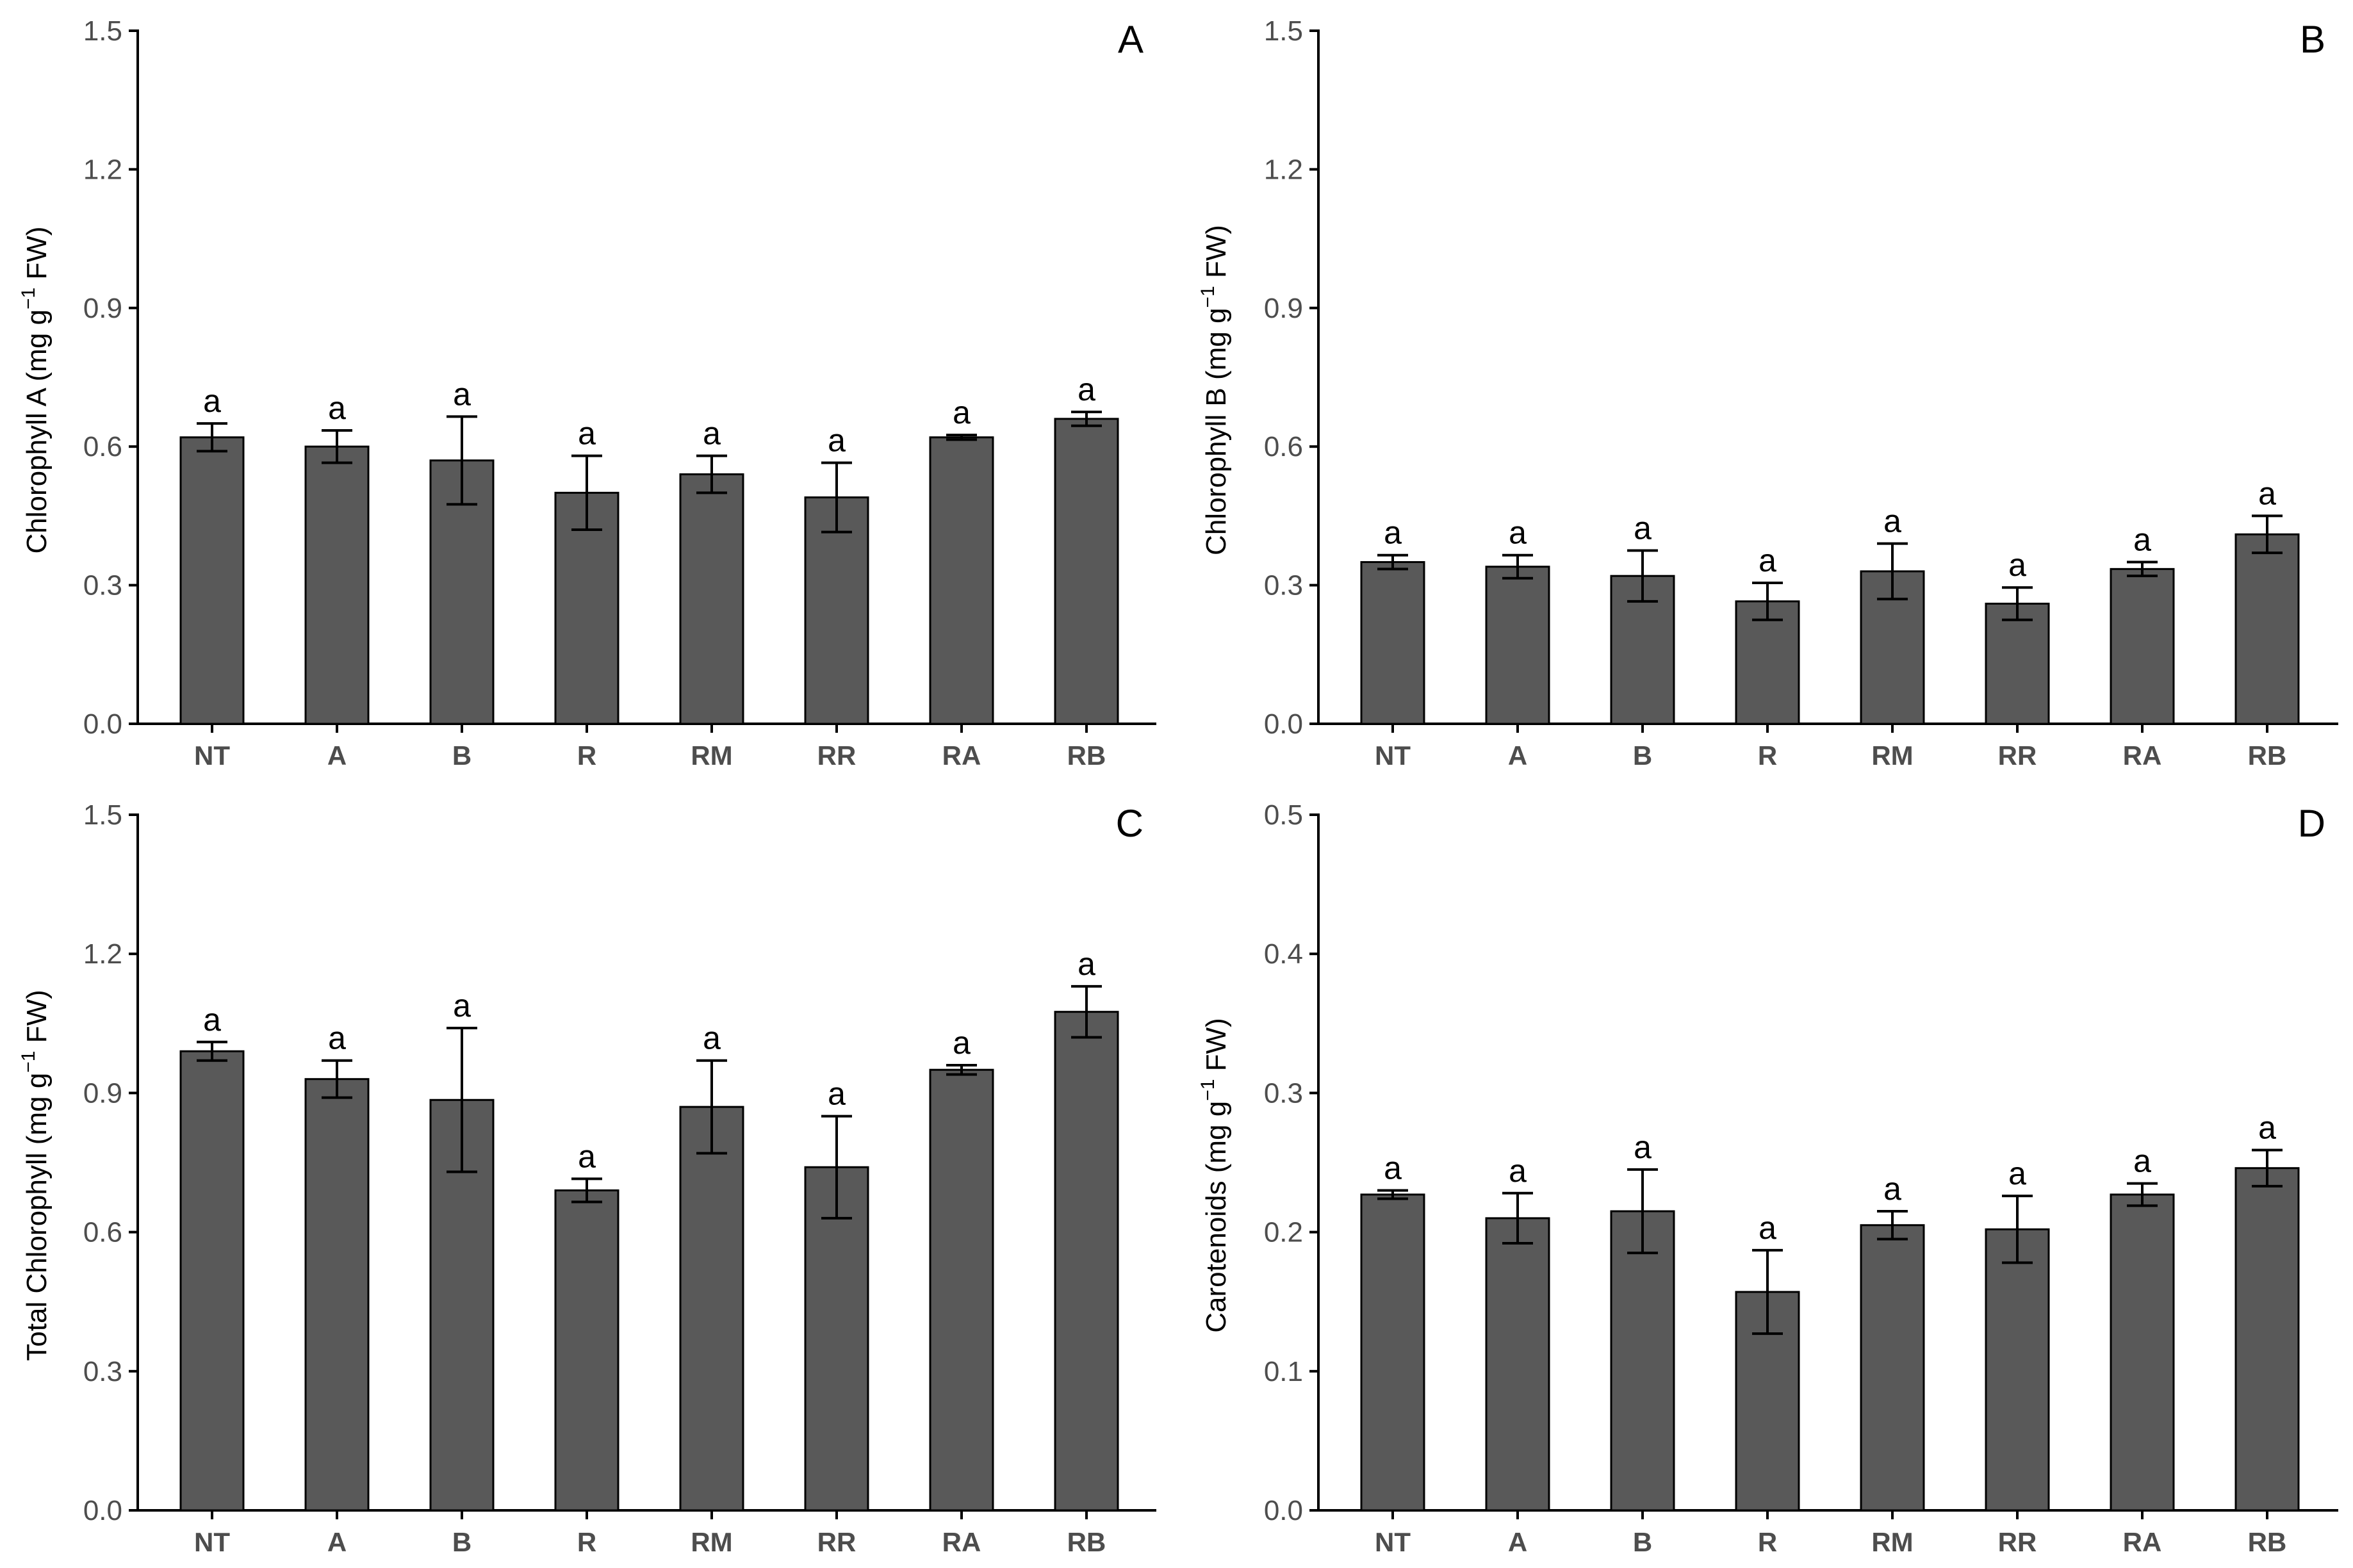 The width and height of the screenshot is (2353, 1568). What do you see at coordinates (1216, 1217) in the screenshot?
I see `y-axis-title-main: Carotenoids (mg g` at bounding box center [1216, 1217].